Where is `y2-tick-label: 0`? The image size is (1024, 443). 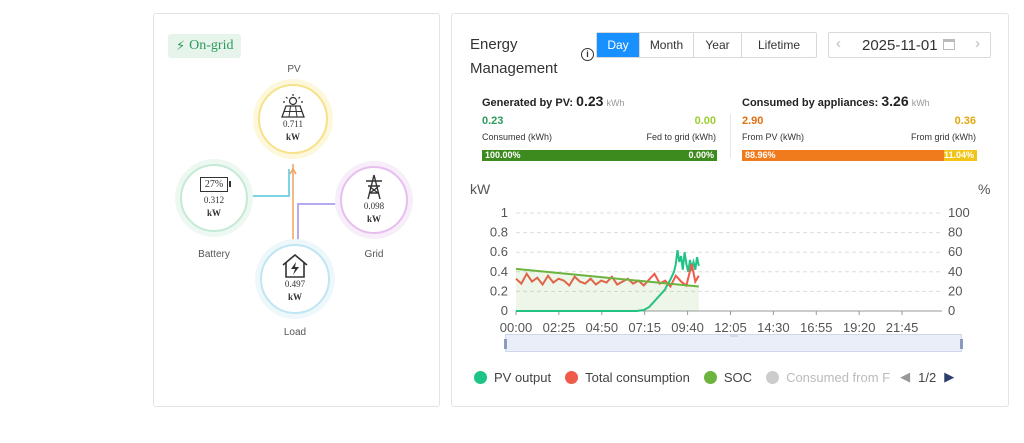 y2-tick-label: 0 is located at coordinates (951, 310).